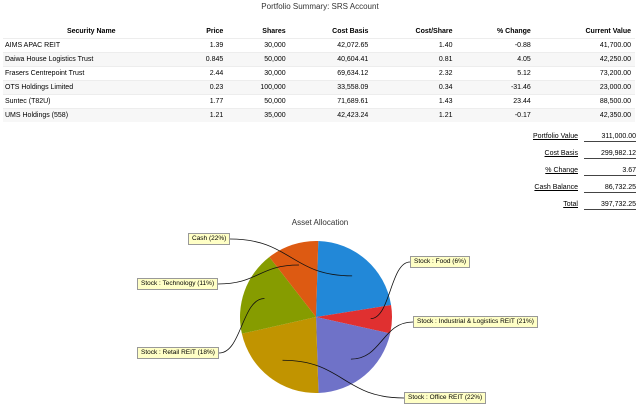 The image size is (640, 412). I want to click on summary-value: 397,732.25, so click(610, 205).